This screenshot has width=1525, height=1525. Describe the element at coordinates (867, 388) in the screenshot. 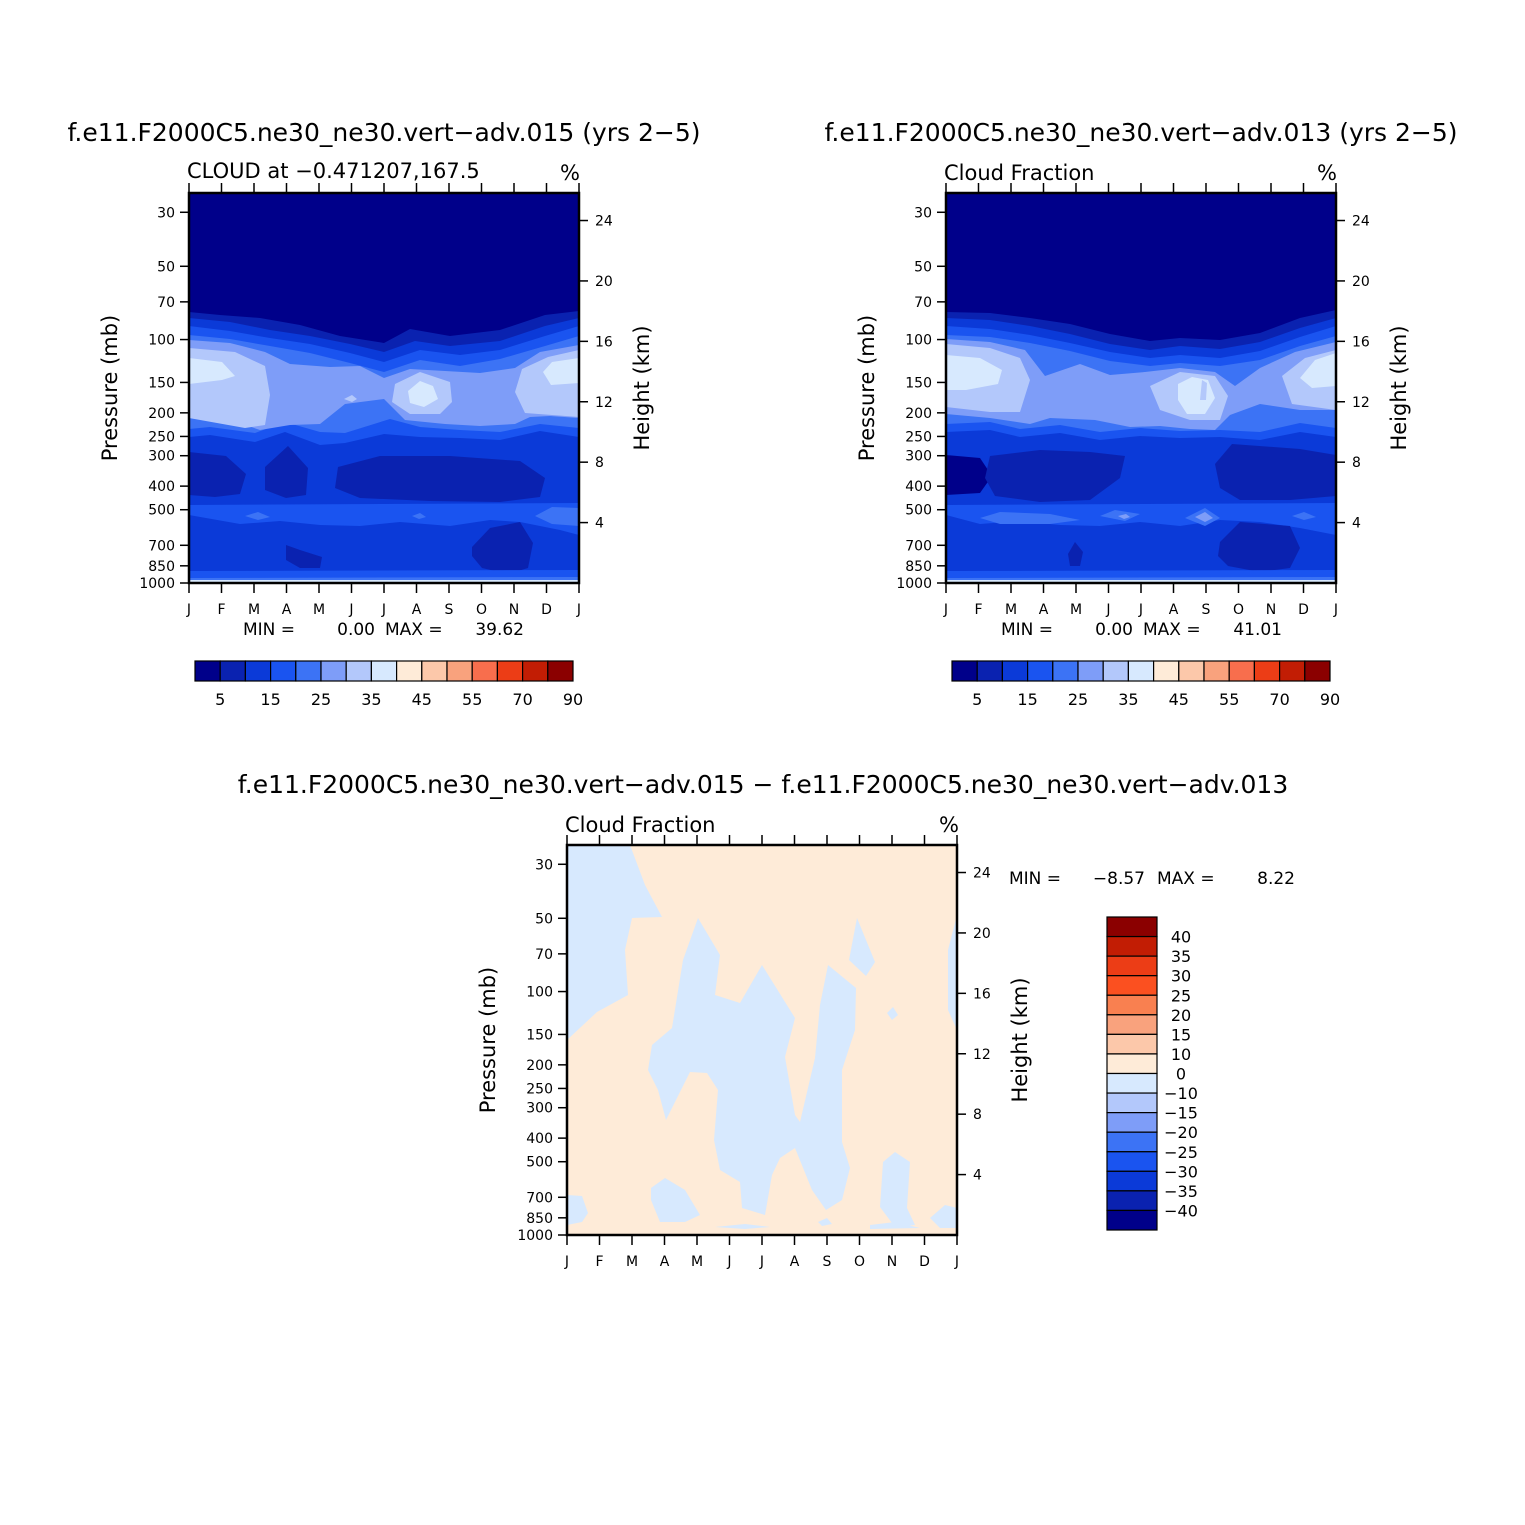

I see `panel-2-ylabel: Pressure (mb)` at that location.